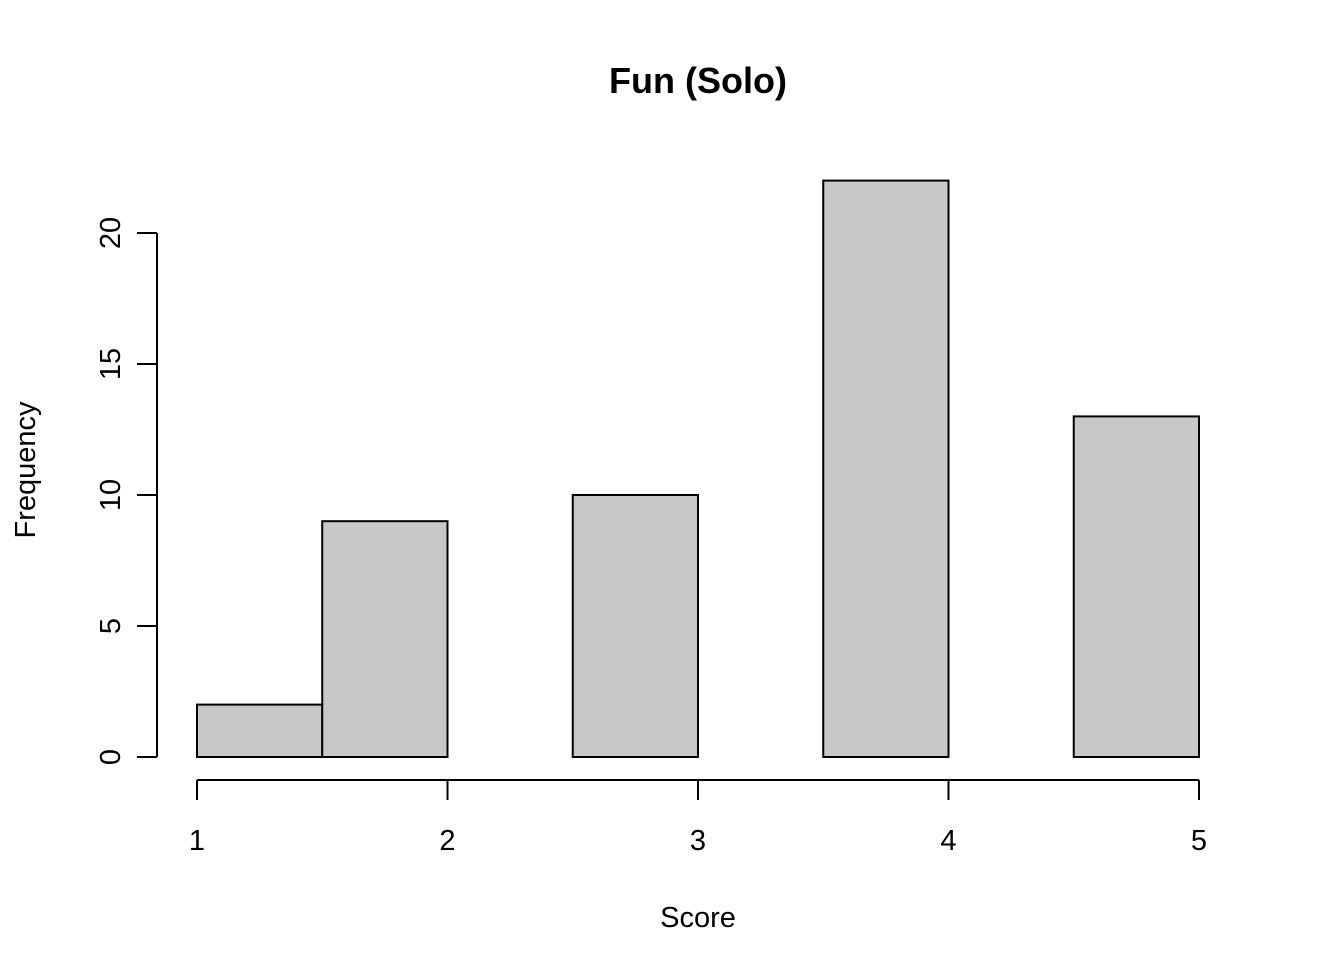 This screenshot has width=1320, height=976. I want to click on y-tick-label: 10, so click(111, 495).